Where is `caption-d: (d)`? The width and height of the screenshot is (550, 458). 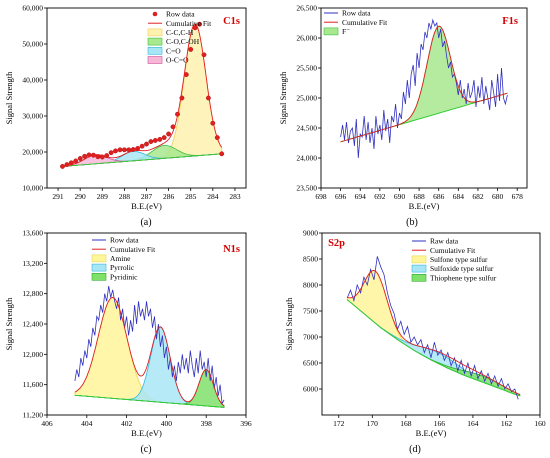
caption-d: (d) is located at coordinates (415, 449).